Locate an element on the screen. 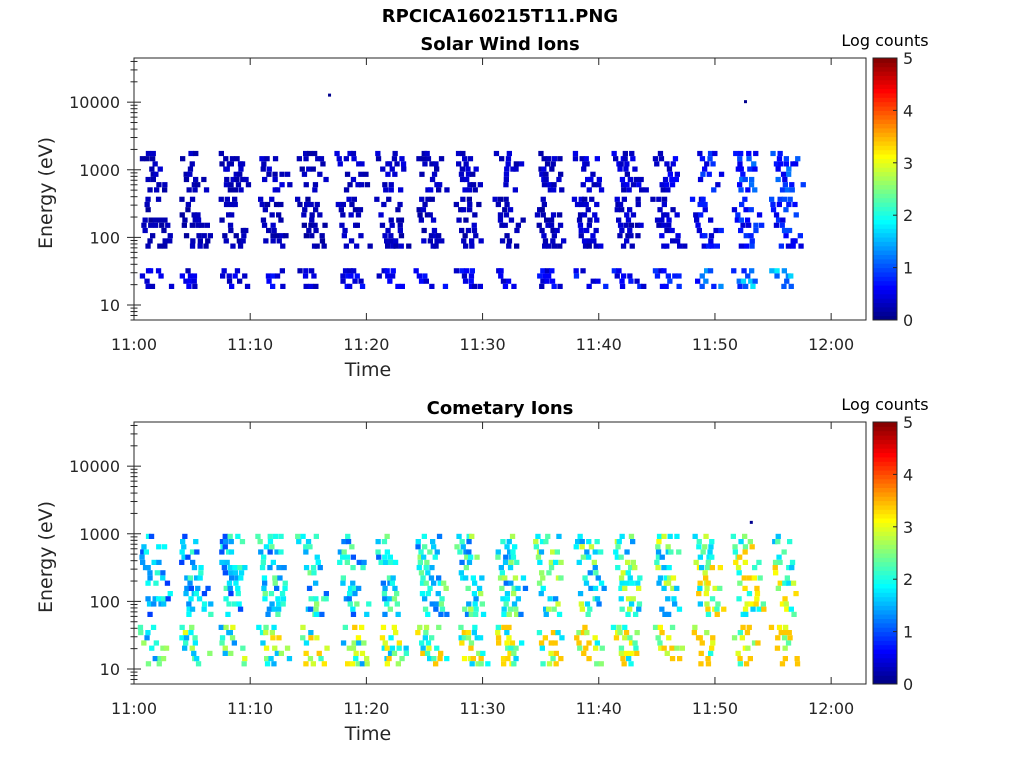 The width and height of the screenshot is (1024, 768). solar-wind-outlier is located at coordinates (745, 102).